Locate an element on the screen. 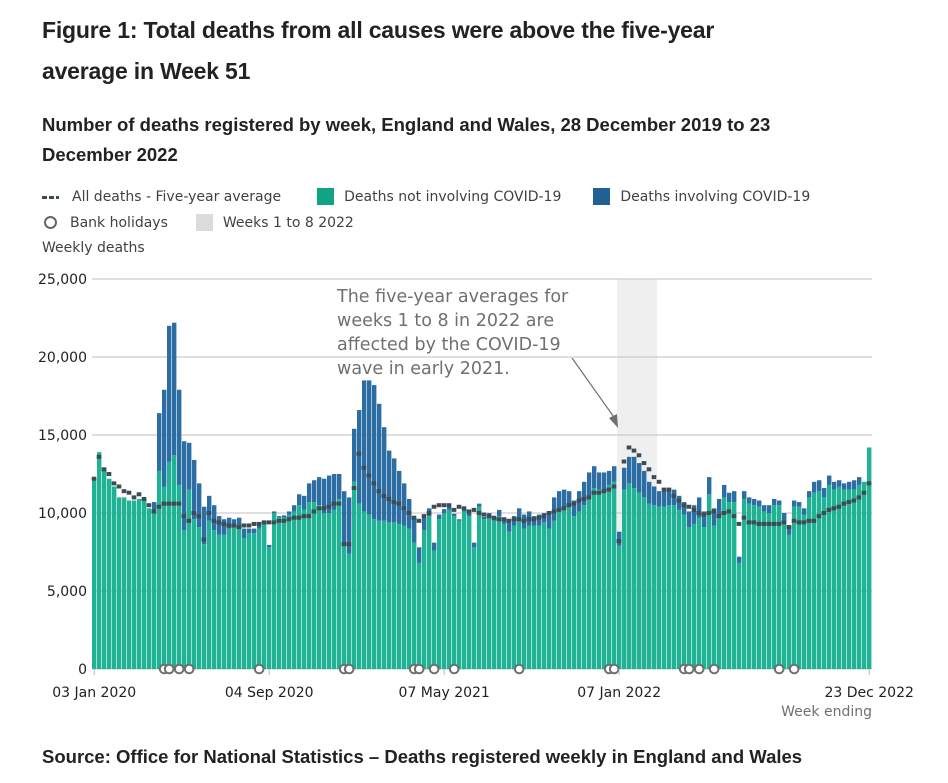 The width and height of the screenshot is (948, 783). legend-item-weeks-band: Weeks 1 to 8 2022 is located at coordinates (274, 222).